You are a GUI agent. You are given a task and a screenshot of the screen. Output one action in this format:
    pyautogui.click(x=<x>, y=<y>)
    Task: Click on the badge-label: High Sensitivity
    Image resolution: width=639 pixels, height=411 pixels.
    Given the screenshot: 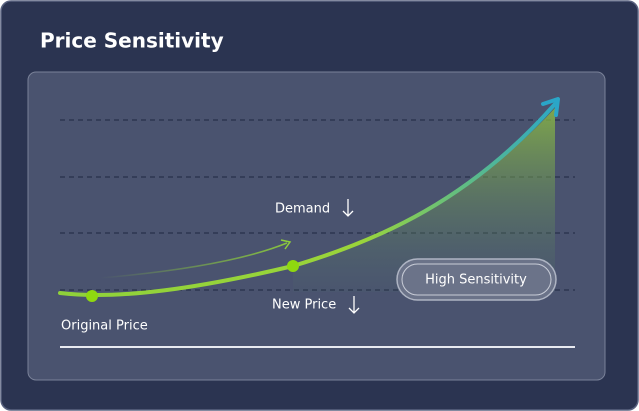 What is the action you would take?
    pyautogui.click(x=476, y=280)
    